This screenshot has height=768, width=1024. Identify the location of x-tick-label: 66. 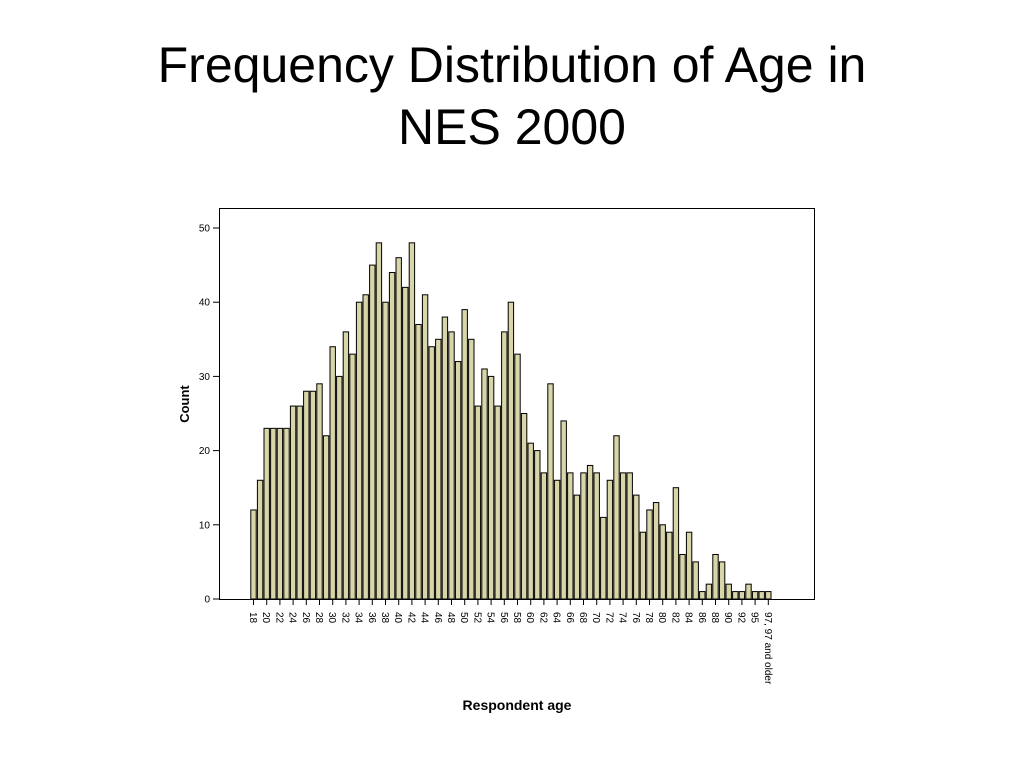
(569, 618).